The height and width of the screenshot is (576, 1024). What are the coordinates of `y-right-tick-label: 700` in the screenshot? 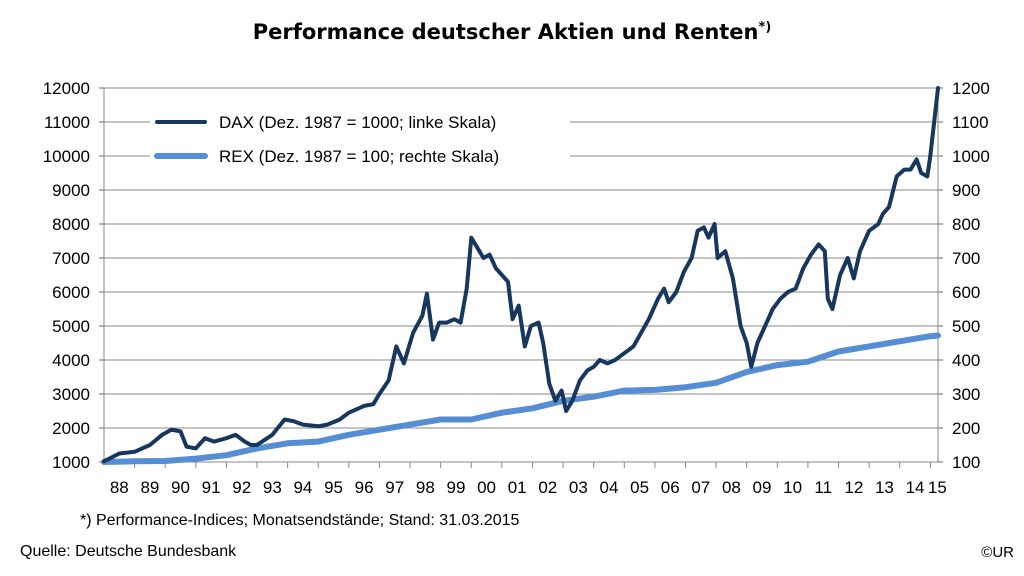 It's located at (966, 258).